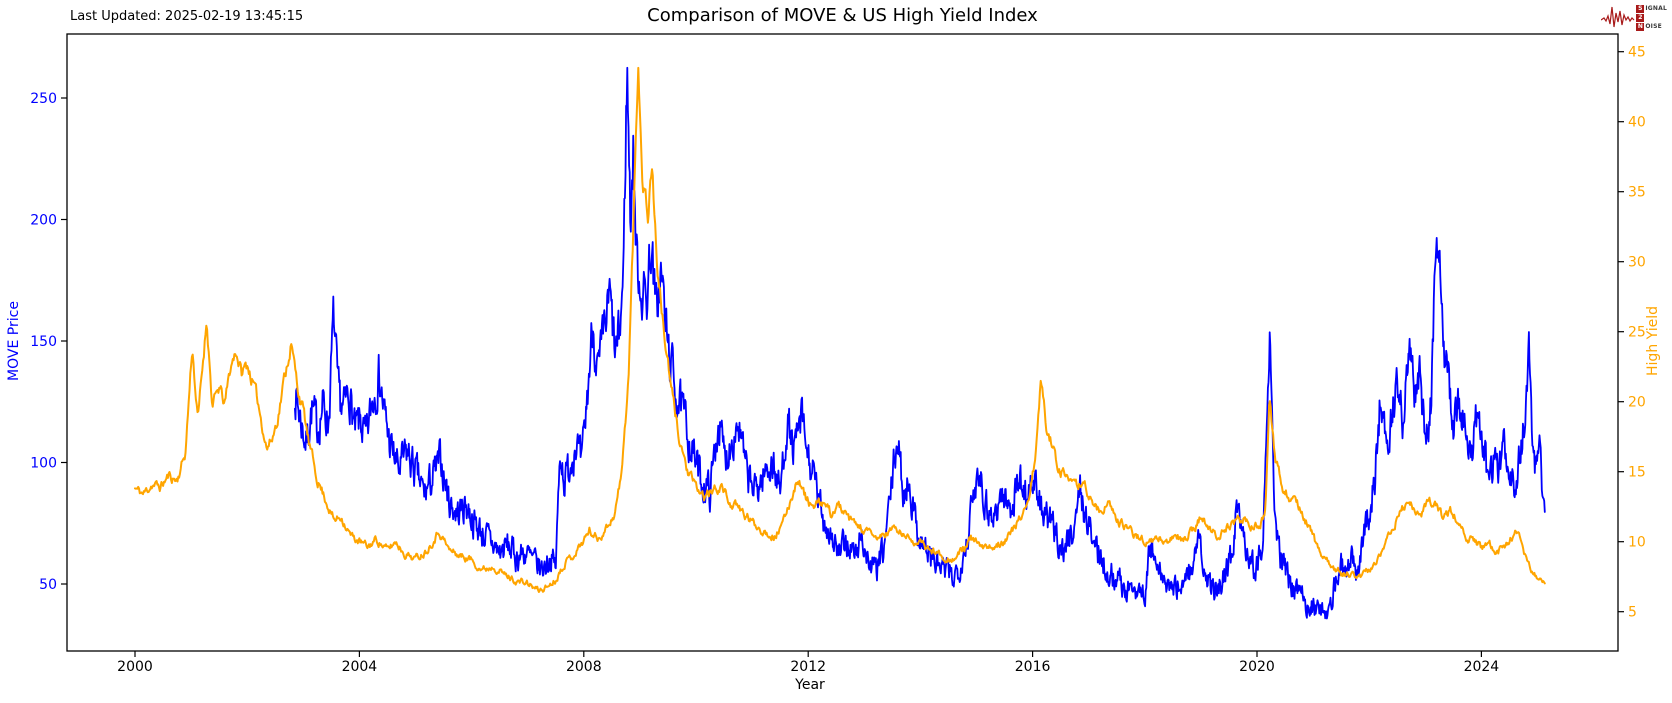 The height and width of the screenshot is (703, 1672). Describe the element at coordinates (48, 585) in the screenshot. I see `left-tick-label: 50` at that location.